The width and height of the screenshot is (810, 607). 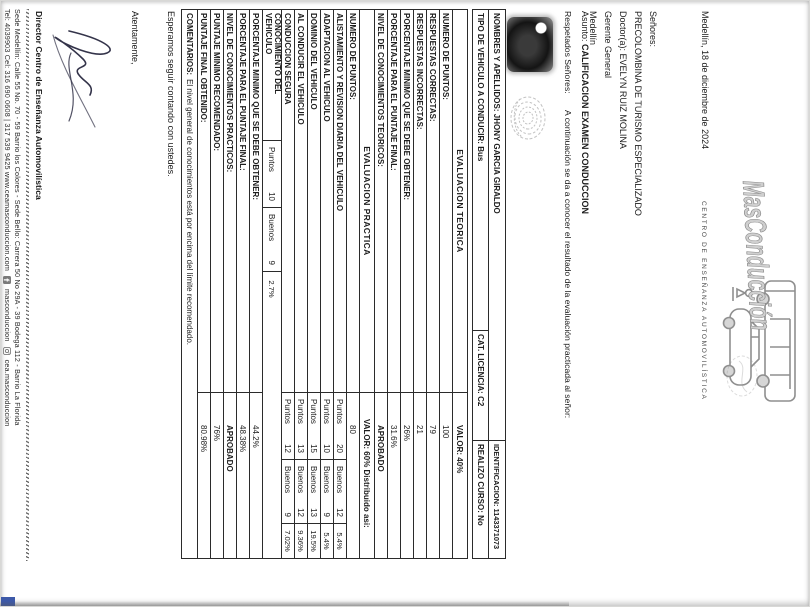 I want to click on recipient-line: Gerente General, so click(x=608, y=45).